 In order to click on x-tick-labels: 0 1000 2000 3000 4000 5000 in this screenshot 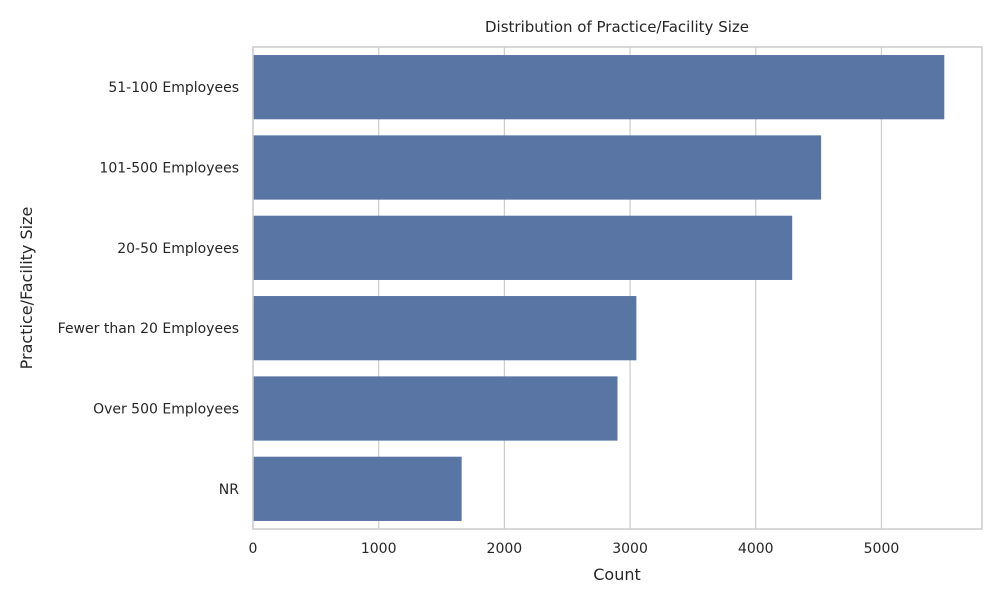, I will do `click(574, 549)`.